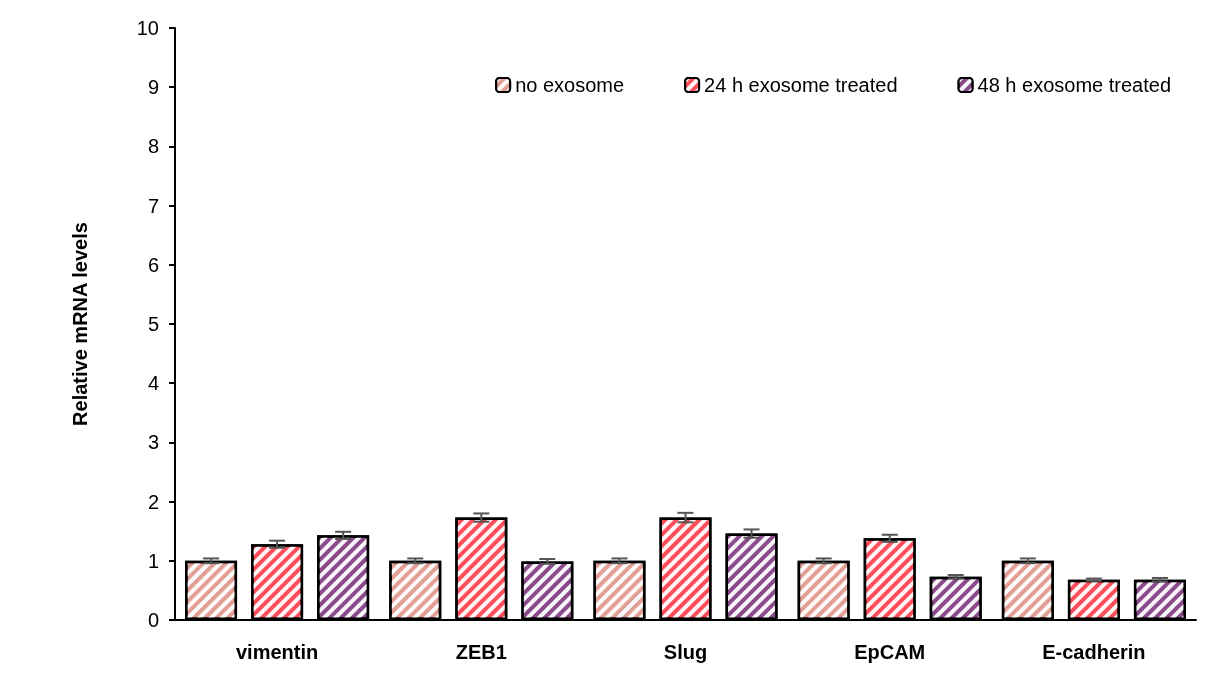  Describe the element at coordinates (1074, 85) in the screenshot. I see `legend-label: 48 h exosome treated` at that location.